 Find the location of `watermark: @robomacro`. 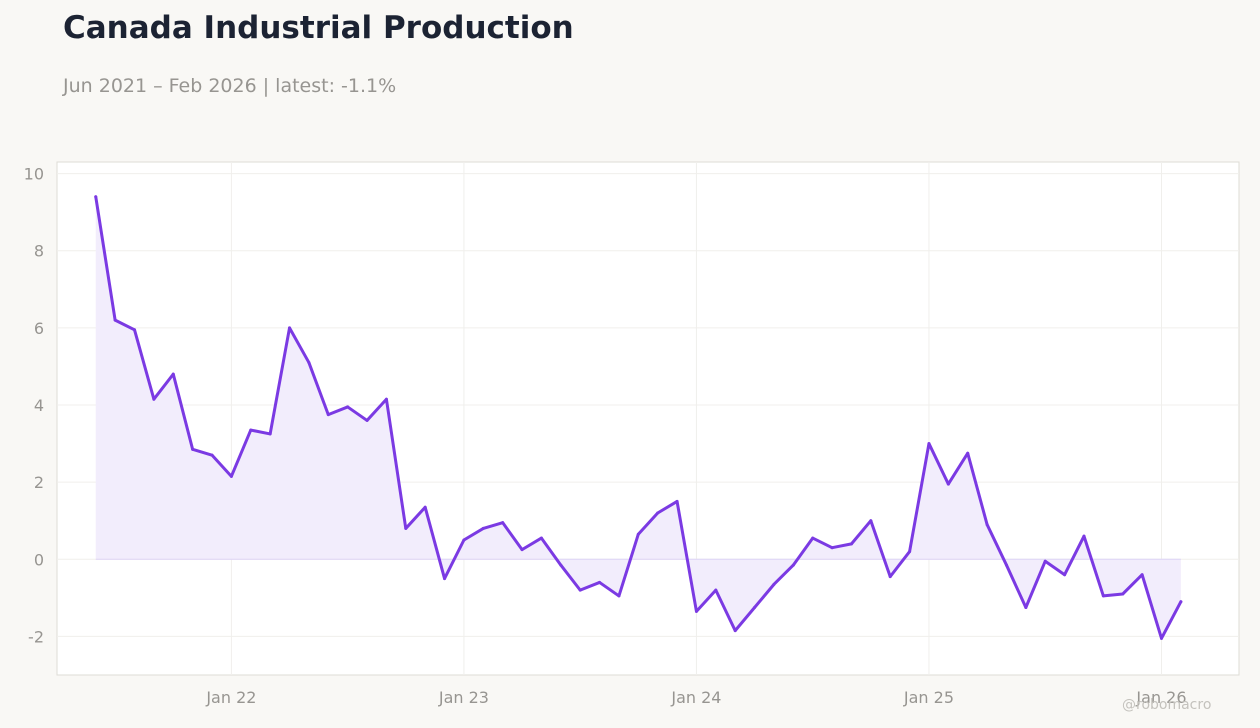

watermark: @robomacro is located at coordinates (1167, 705).